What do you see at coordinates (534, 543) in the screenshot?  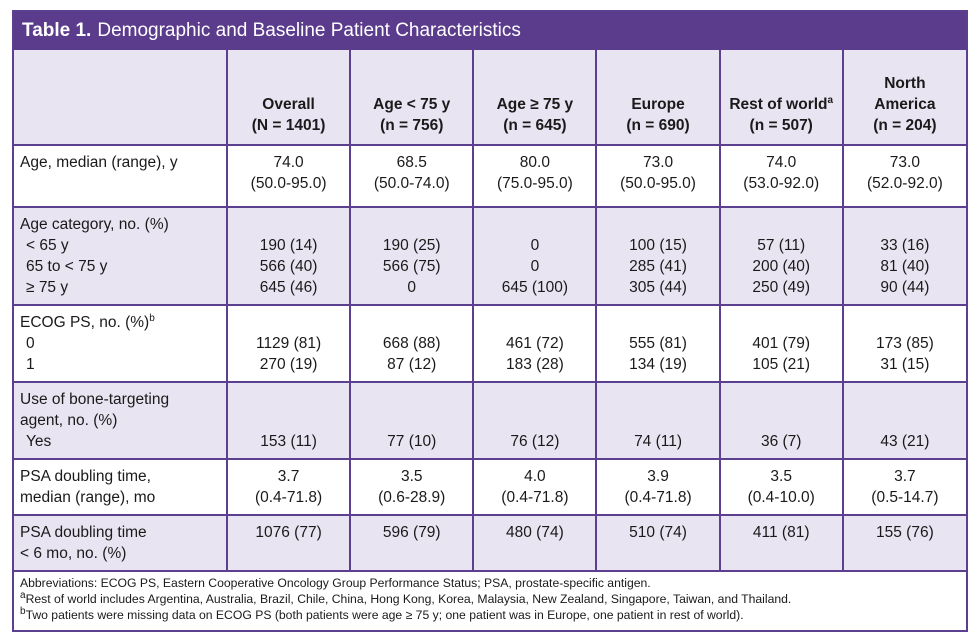 I see `table-cell: 480 (74)` at bounding box center [534, 543].